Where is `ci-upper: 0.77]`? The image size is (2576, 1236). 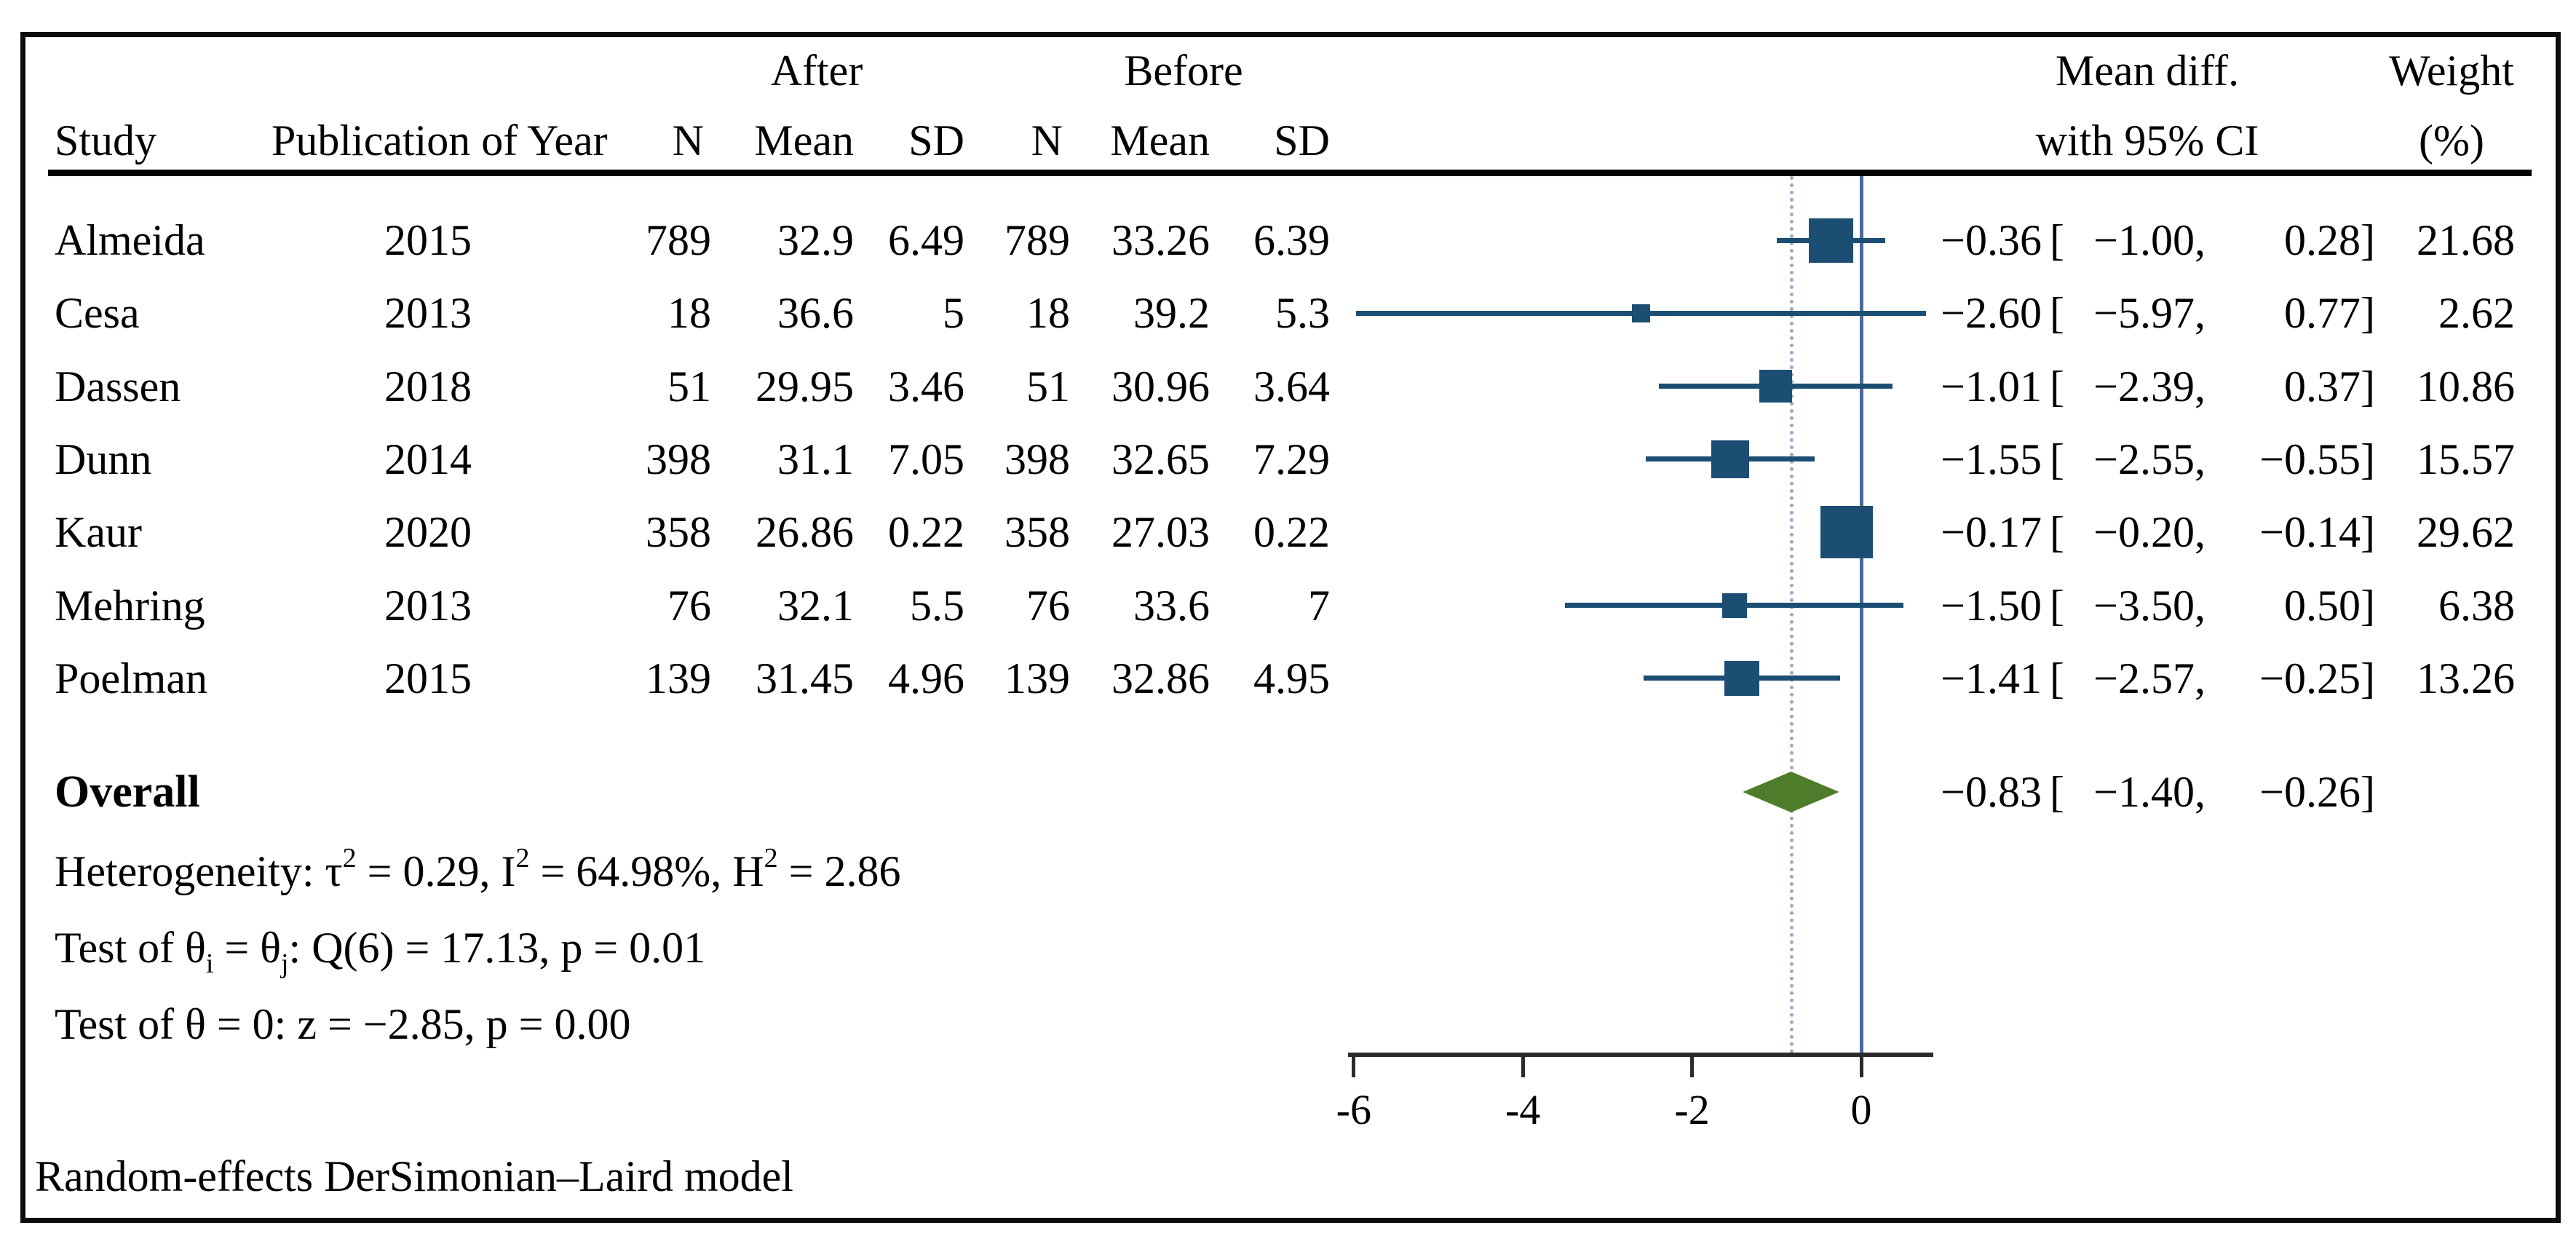 ci-upper: 0.77] is located at coordinates (2329, 313).